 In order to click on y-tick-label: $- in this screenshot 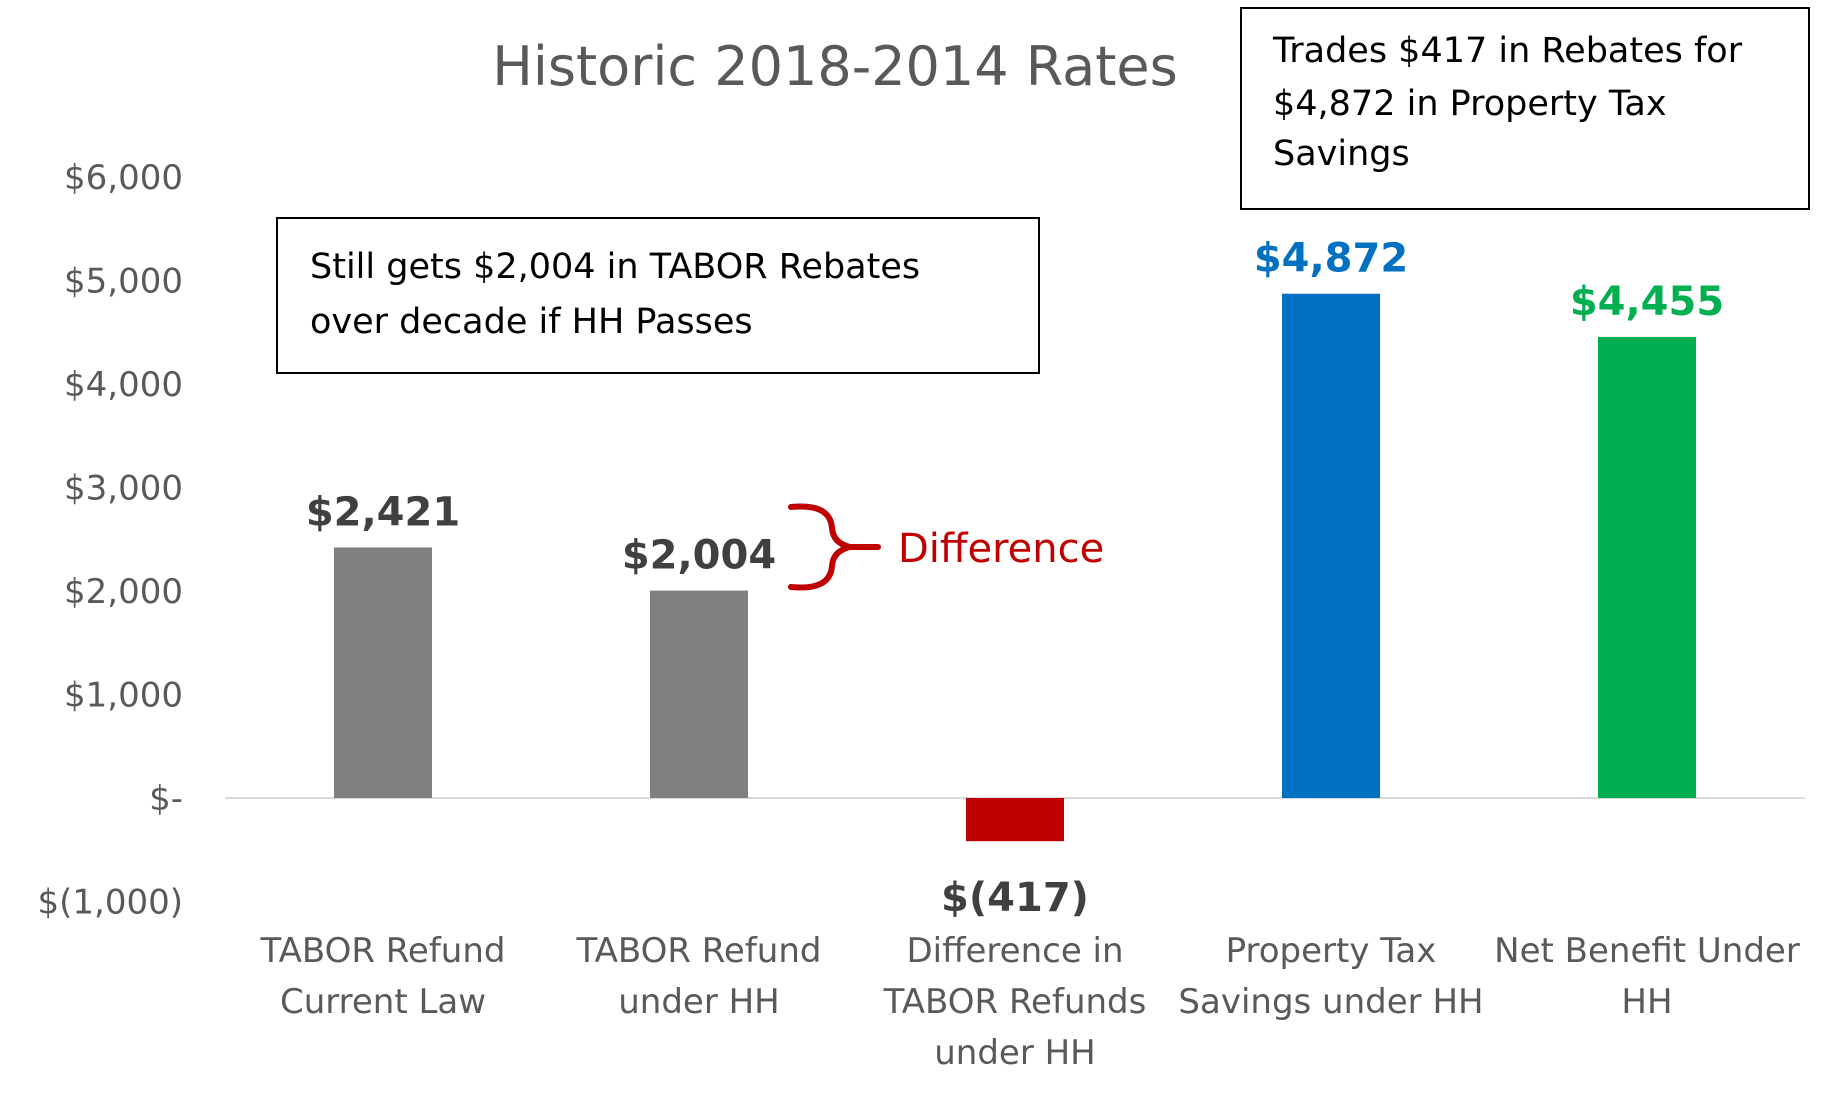, I will do `click(166, 799)`.